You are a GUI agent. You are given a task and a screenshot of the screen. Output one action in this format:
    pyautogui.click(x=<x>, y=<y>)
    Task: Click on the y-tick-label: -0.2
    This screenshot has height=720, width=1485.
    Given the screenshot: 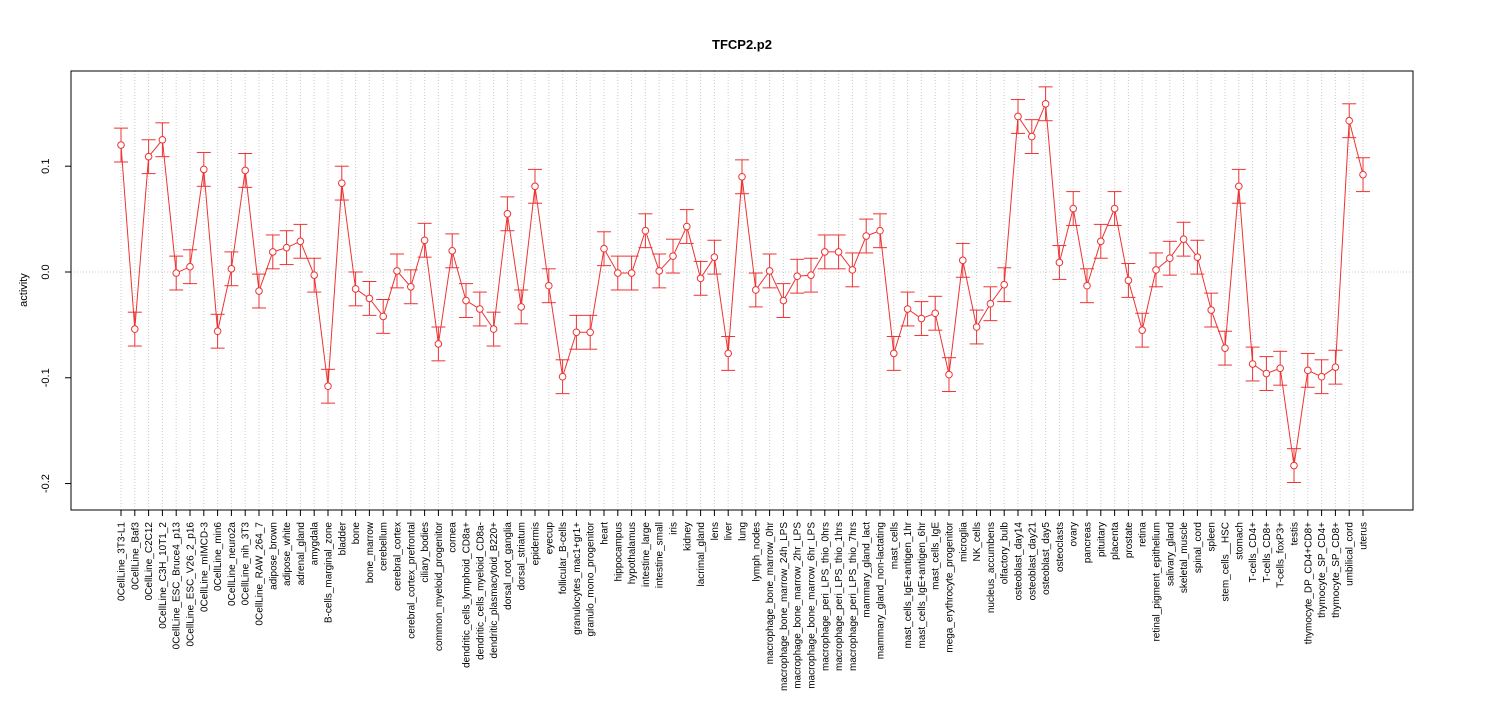 What is the action you would take?
    pyautogui.click(x=46, y=483)
    